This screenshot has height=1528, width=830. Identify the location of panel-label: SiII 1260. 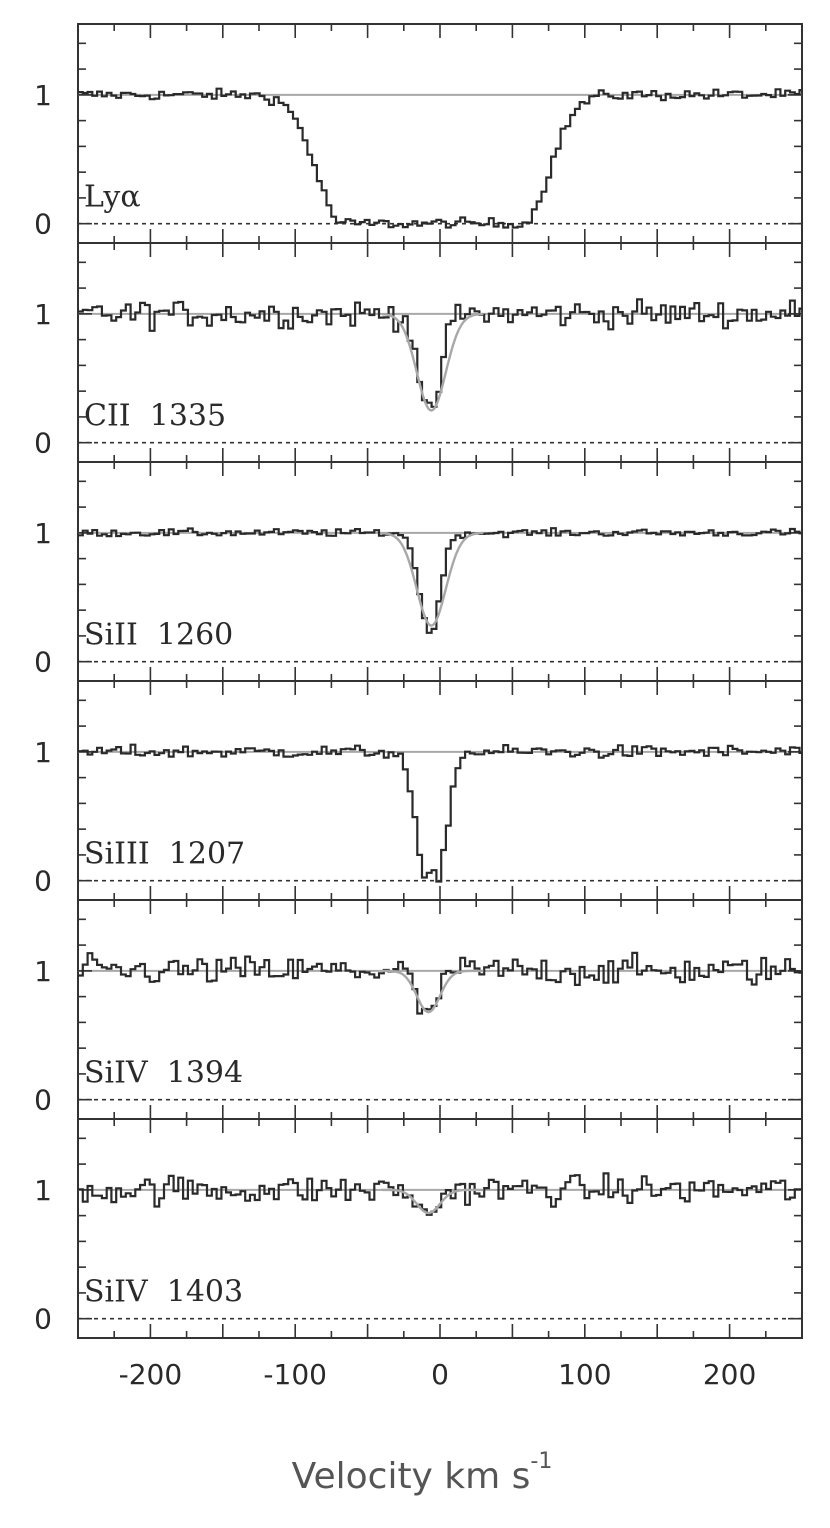
(158, 634).